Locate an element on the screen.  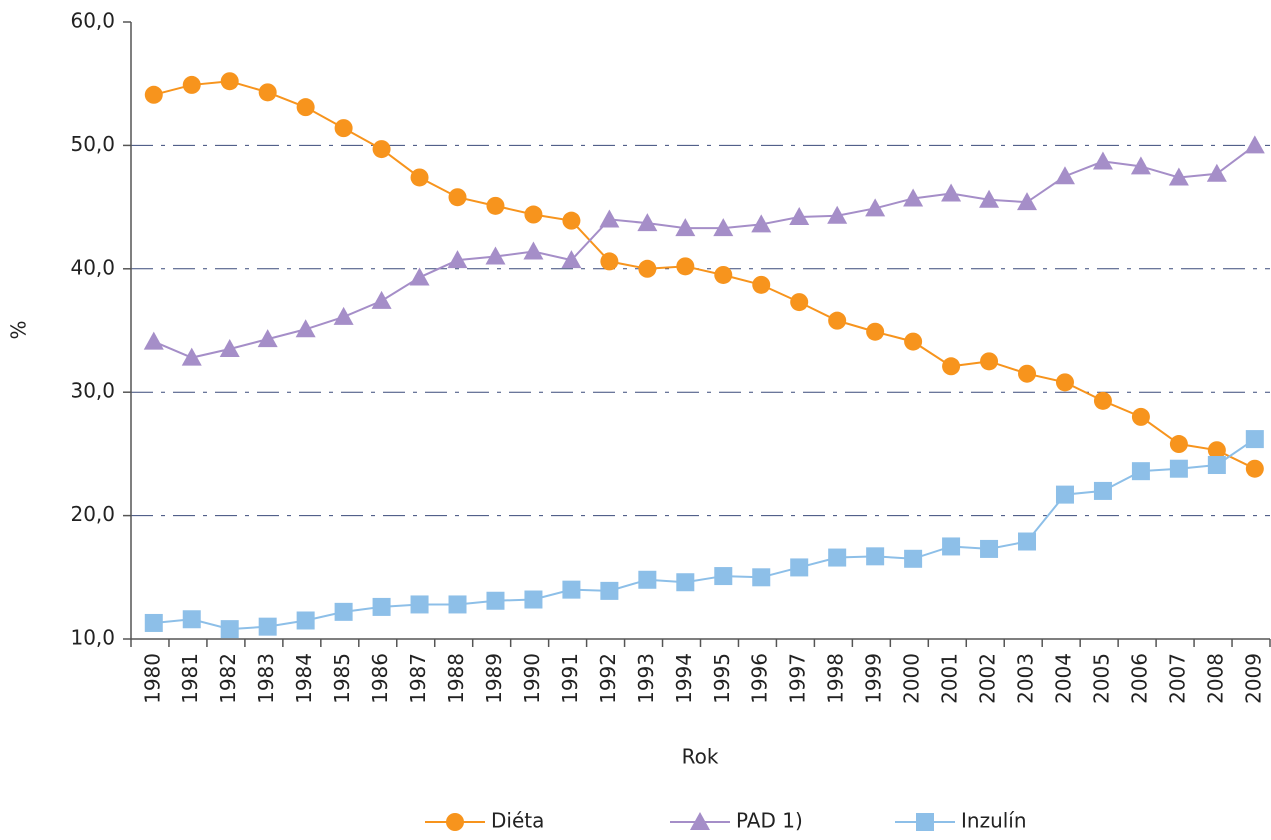
y-tick-label: 20,0 is located at coordinates (92, 514).